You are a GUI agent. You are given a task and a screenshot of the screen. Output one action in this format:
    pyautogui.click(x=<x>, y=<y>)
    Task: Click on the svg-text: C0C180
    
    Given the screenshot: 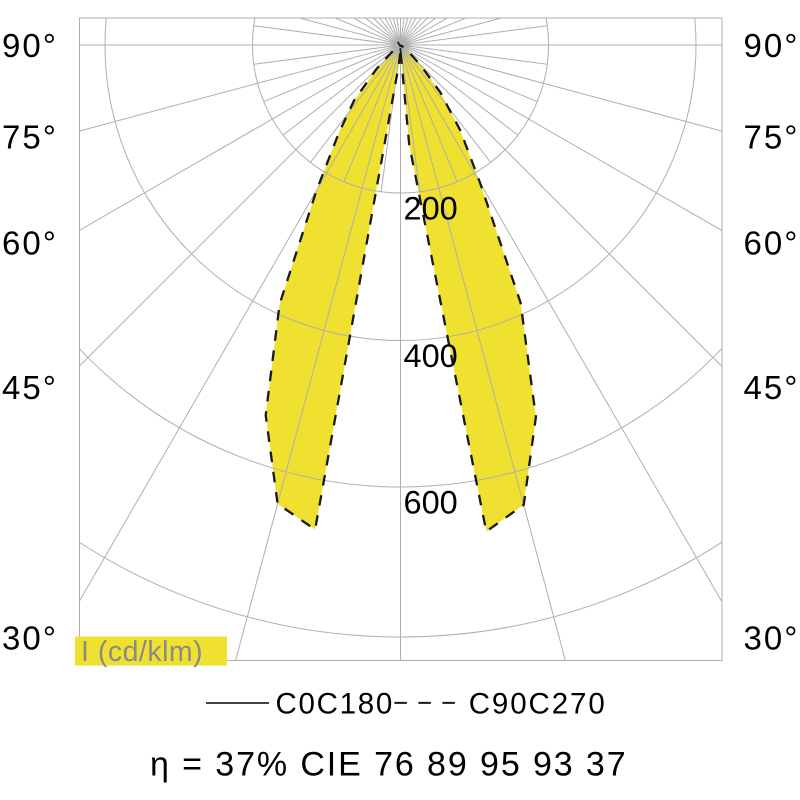 What is the action you would take?
    pyautogui.click(x=335, y=703)
    